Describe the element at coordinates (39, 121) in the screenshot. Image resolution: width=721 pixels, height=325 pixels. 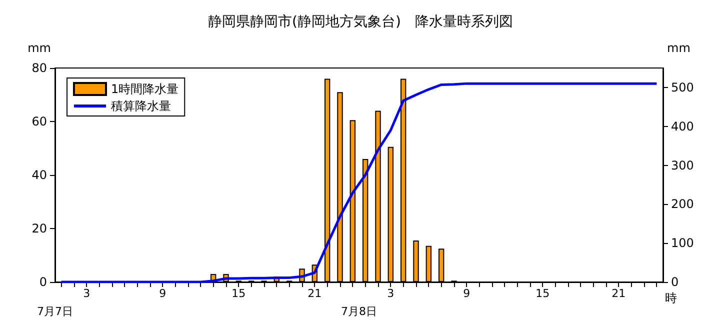
I see `y-tick-label: 60` at that location.